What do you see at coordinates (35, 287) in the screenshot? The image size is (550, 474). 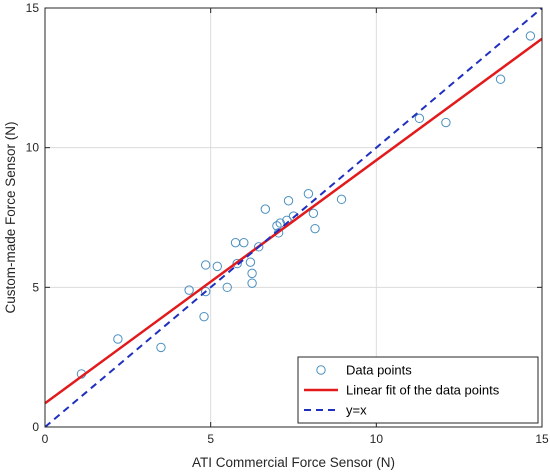 I see `y-tick-label: 5` at bounding box center [35, 287].